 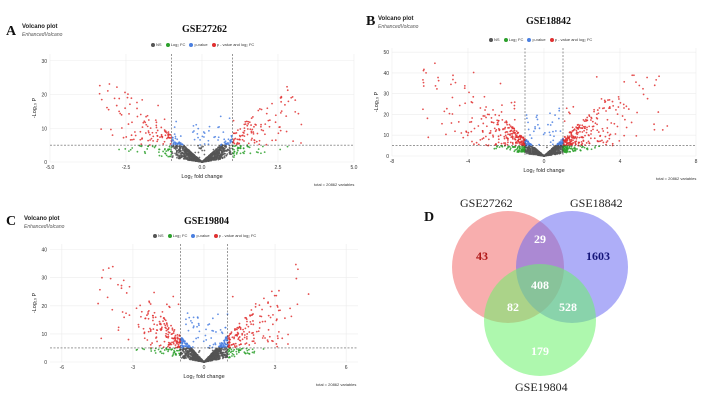 I want to click on legend-p-dot, so click(x=191, y=44).